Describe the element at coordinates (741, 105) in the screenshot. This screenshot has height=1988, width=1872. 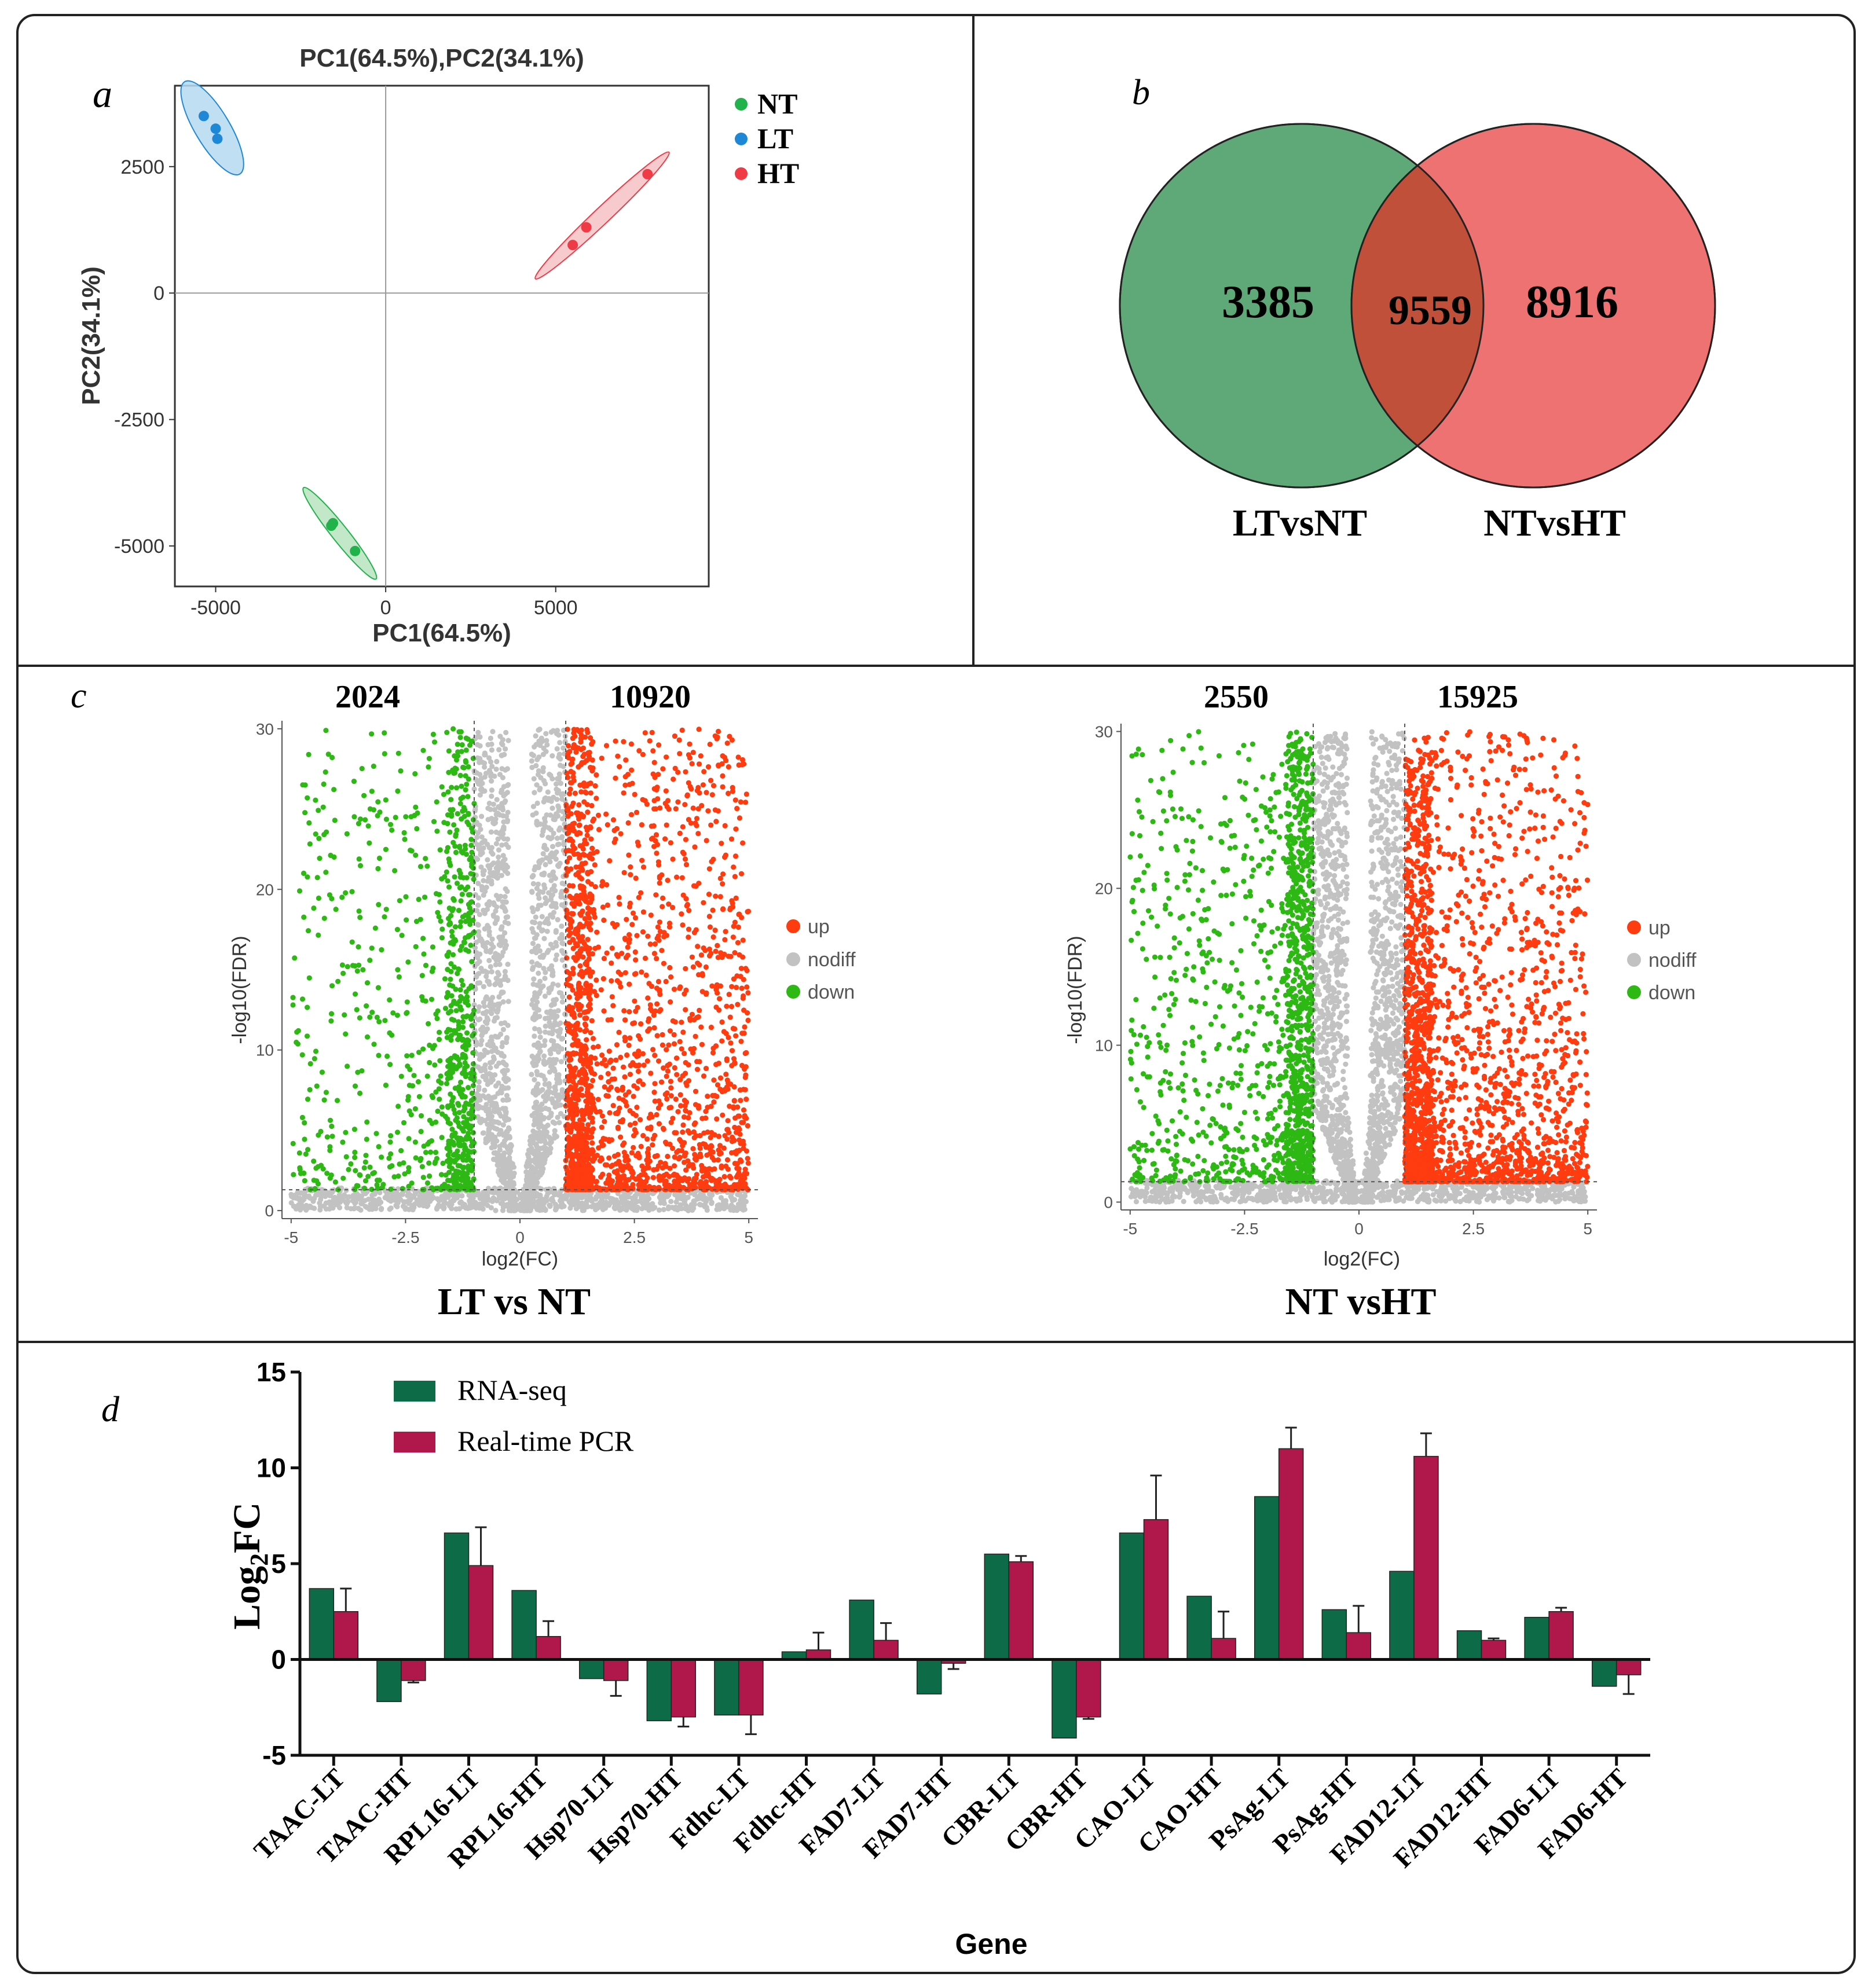
I see `pca-legend-nt-swatch` at that location.